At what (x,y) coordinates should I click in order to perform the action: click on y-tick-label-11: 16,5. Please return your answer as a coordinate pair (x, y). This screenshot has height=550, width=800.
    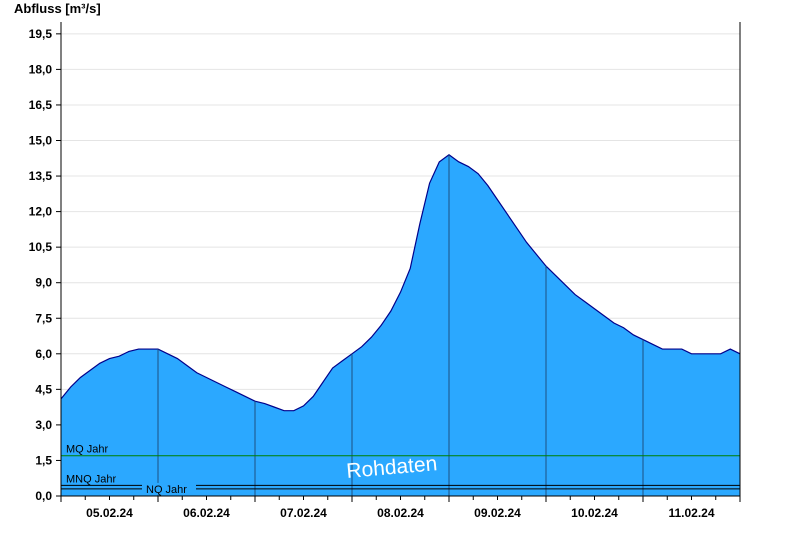
    Looking at the image, I should click on (41, 105).